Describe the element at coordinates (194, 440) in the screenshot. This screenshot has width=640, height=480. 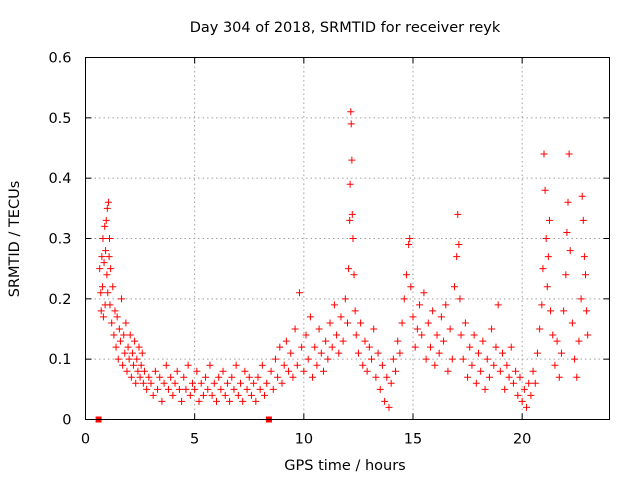
I see `x-tick-label: 5` at that location.